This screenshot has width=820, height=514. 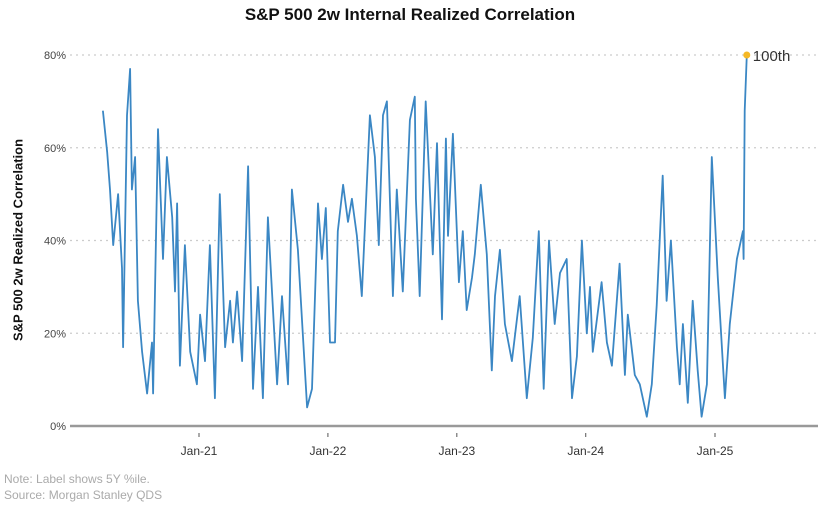 I want to click on annotation-layer: 100th, so click(x=766, y=56).